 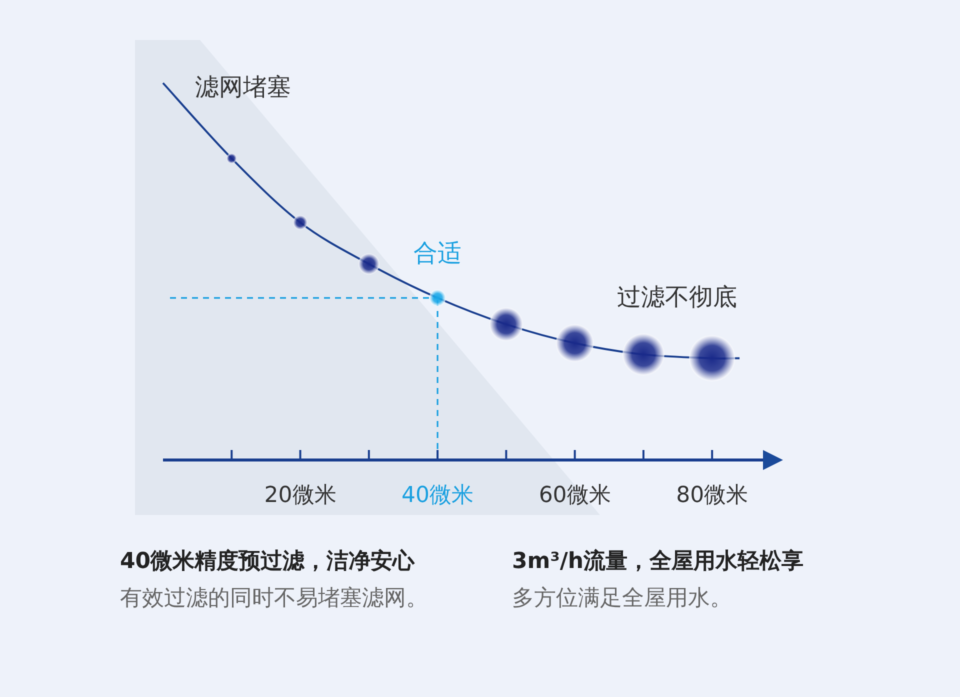 What do you see at coordinates (438, 495) in the screenshot?
I see `x-tick-label: 40微米` at bounding box center [438, 495].